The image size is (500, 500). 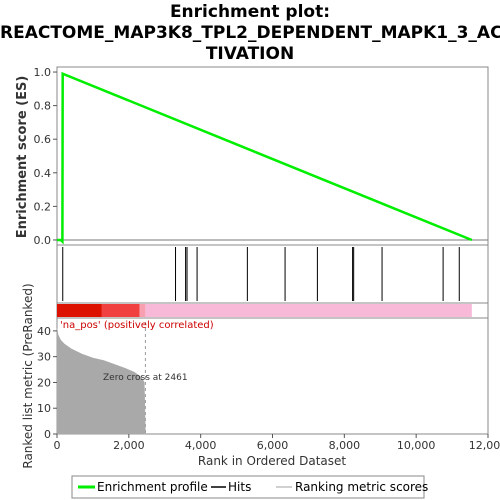 I want to click on gradient-label: 'na_pos' (positively correlated), so click(x=137, y=325).